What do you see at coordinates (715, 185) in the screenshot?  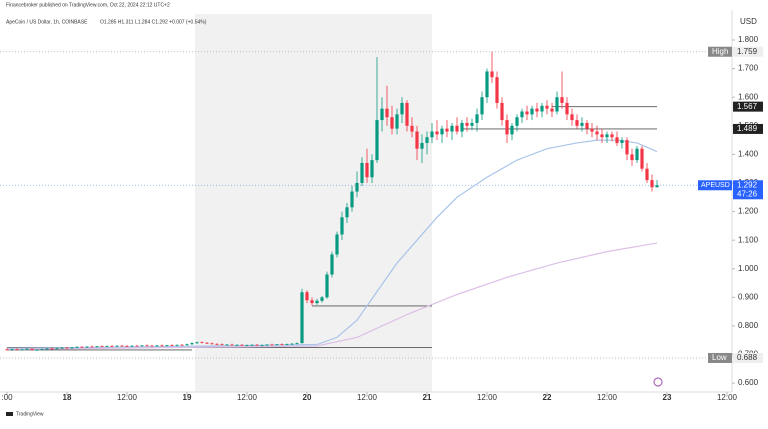 I see `symbol-label: APEUSD` at bounding box center [715, 185].